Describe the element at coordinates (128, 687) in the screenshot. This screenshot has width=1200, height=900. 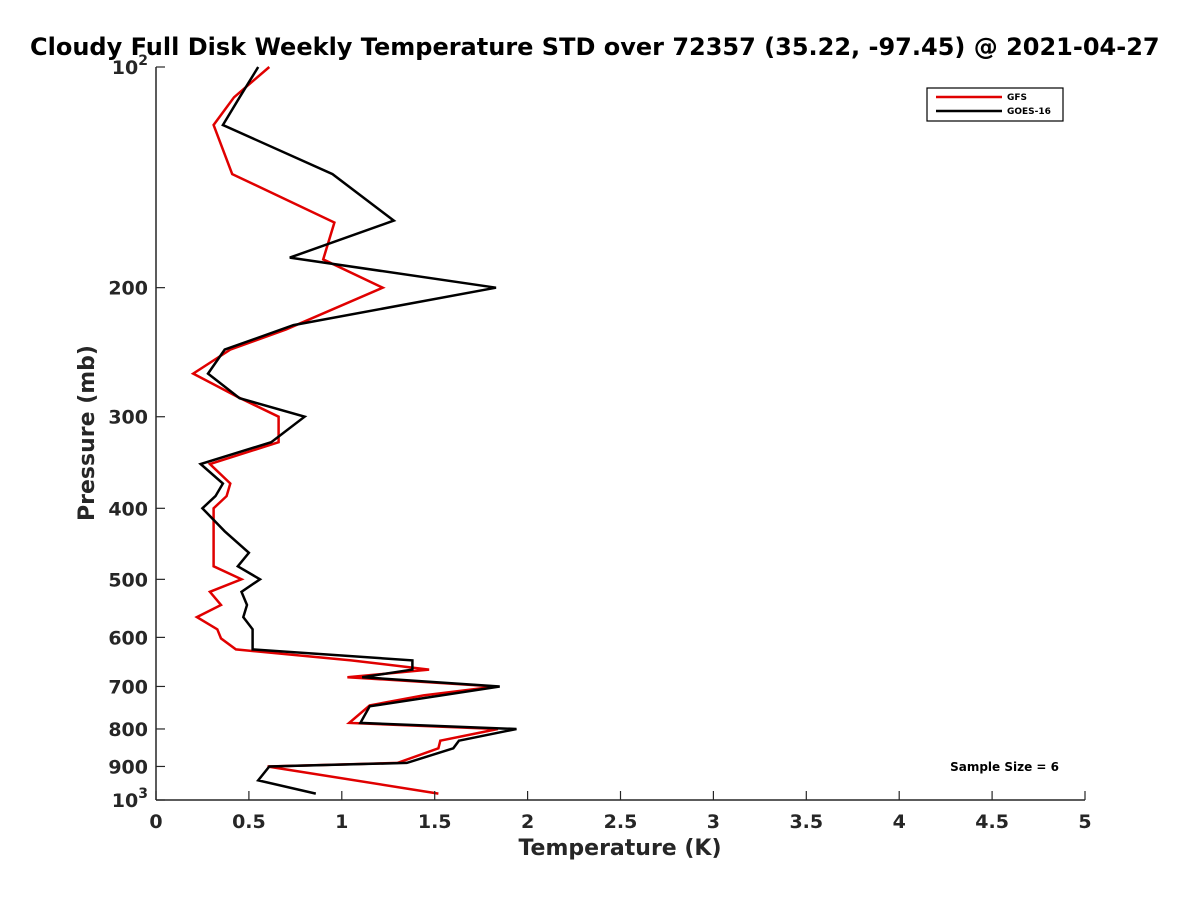
I see `y-tick-label: 700` at that location.